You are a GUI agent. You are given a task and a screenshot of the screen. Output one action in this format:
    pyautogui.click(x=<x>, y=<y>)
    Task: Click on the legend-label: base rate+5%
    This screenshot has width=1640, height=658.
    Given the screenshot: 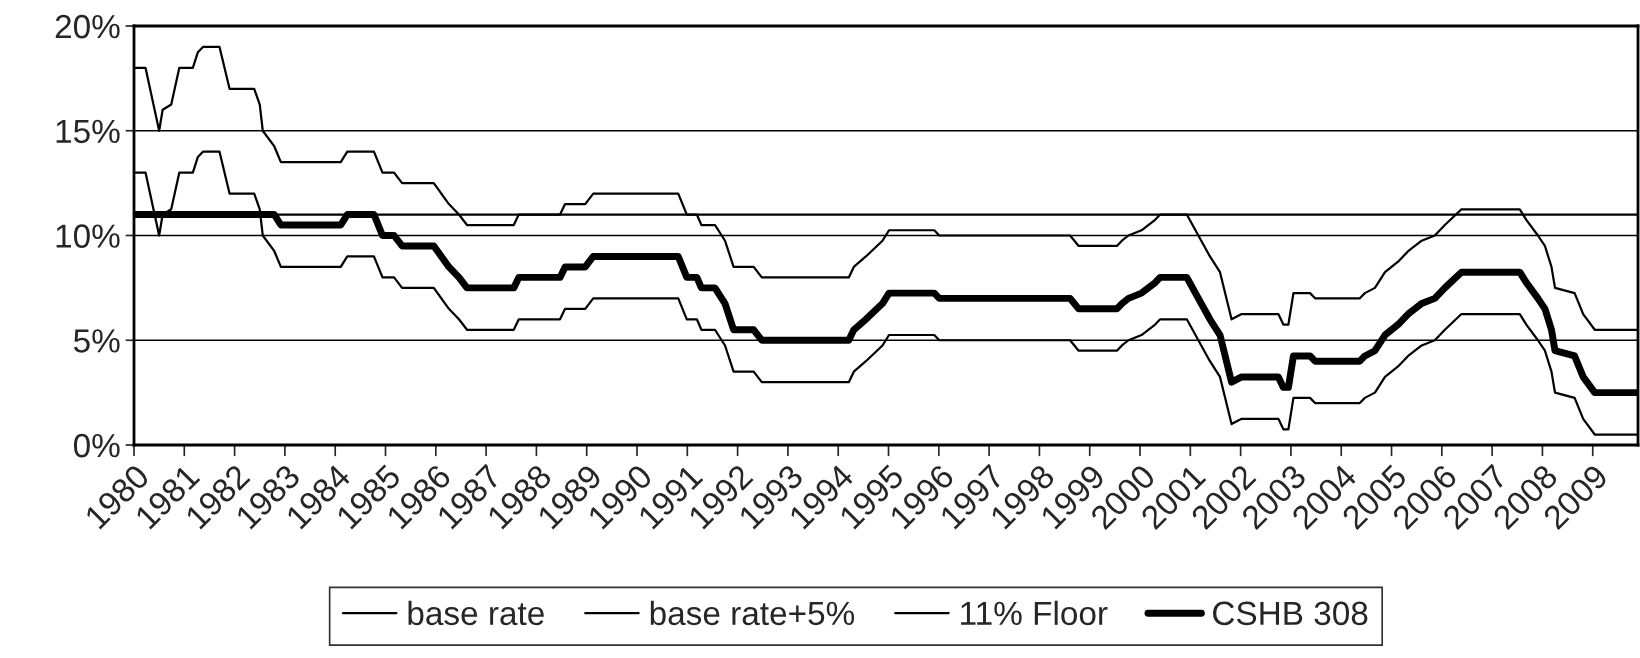 What is the action you would take?
    pyautogui.click(x=752, y=613)
    